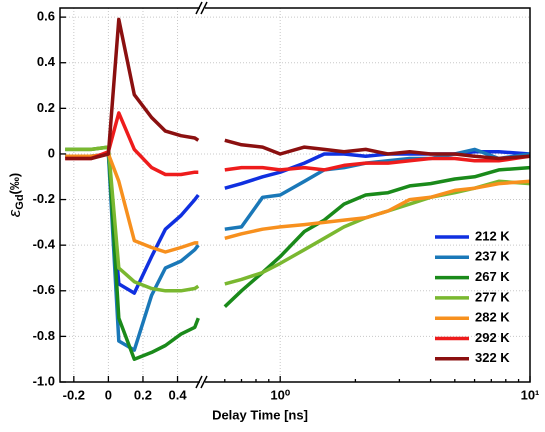  I want to click on x-tick-label: 0.4, so click(177, 394).